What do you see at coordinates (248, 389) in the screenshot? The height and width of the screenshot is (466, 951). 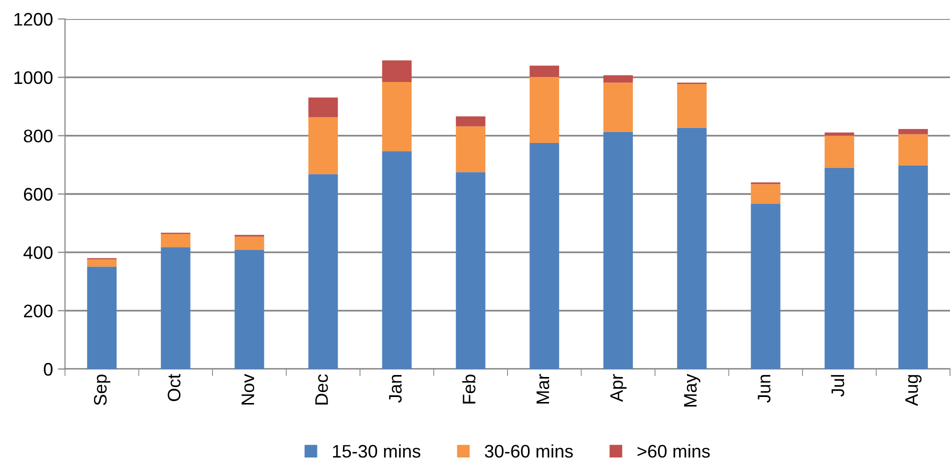 I see `x-tick-label: Nov` at bounding box center [248, 389].